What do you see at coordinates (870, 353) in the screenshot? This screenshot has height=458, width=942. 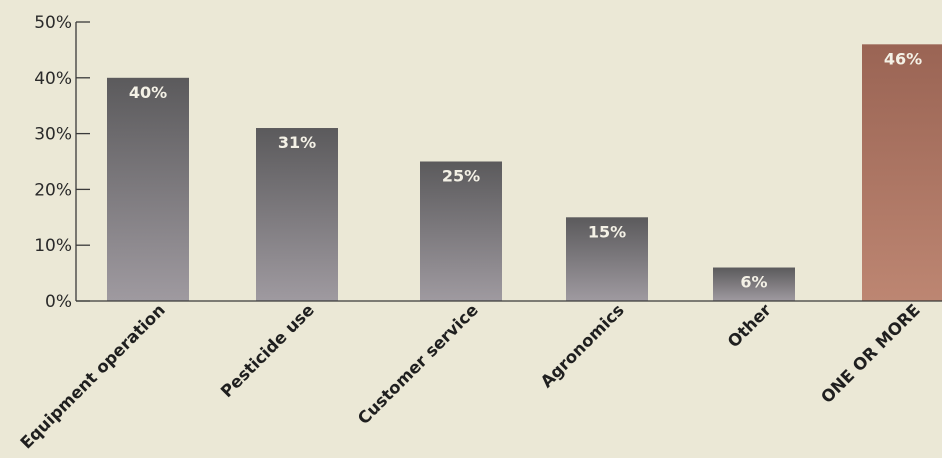 I see `x-category-label: ONE OR MORE` at bounding box center [870, 353].